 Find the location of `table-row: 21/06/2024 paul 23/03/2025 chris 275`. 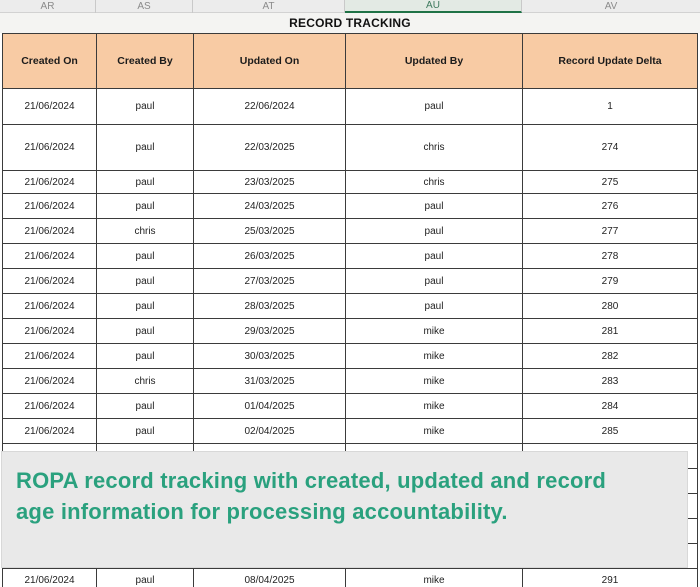

table-row: 21/06/2024 paul 23/03/2025 chris 275 is located at coordinates (350, 182).